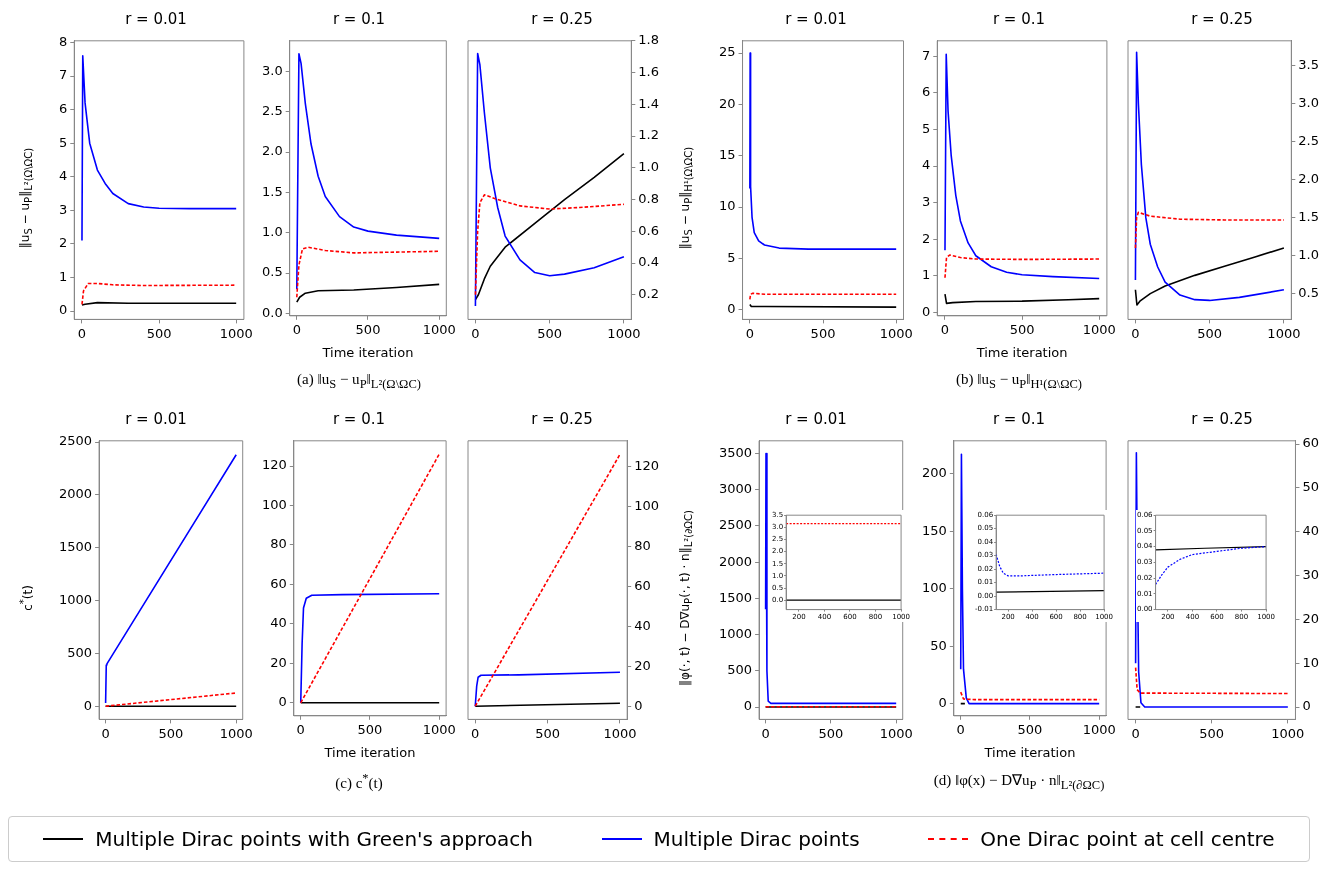 The image size is (1319, 876). What do you see at coordinates (63, 142) in the screenshot?
I see `y-tick-label: 5` at bounding box center [63, 142].